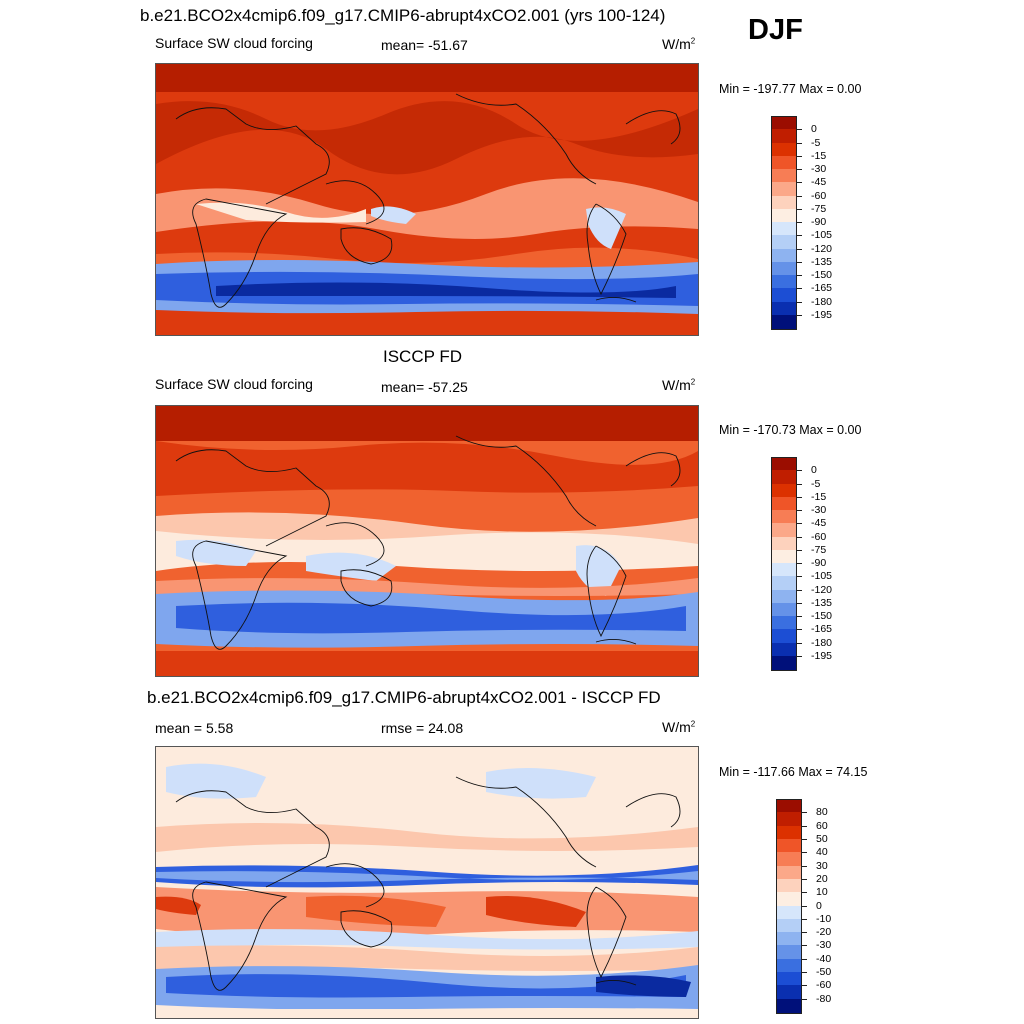 The width and height of the screenshot is (1024, 1024). I want to click on panel-diff-map, so click(427, 882).